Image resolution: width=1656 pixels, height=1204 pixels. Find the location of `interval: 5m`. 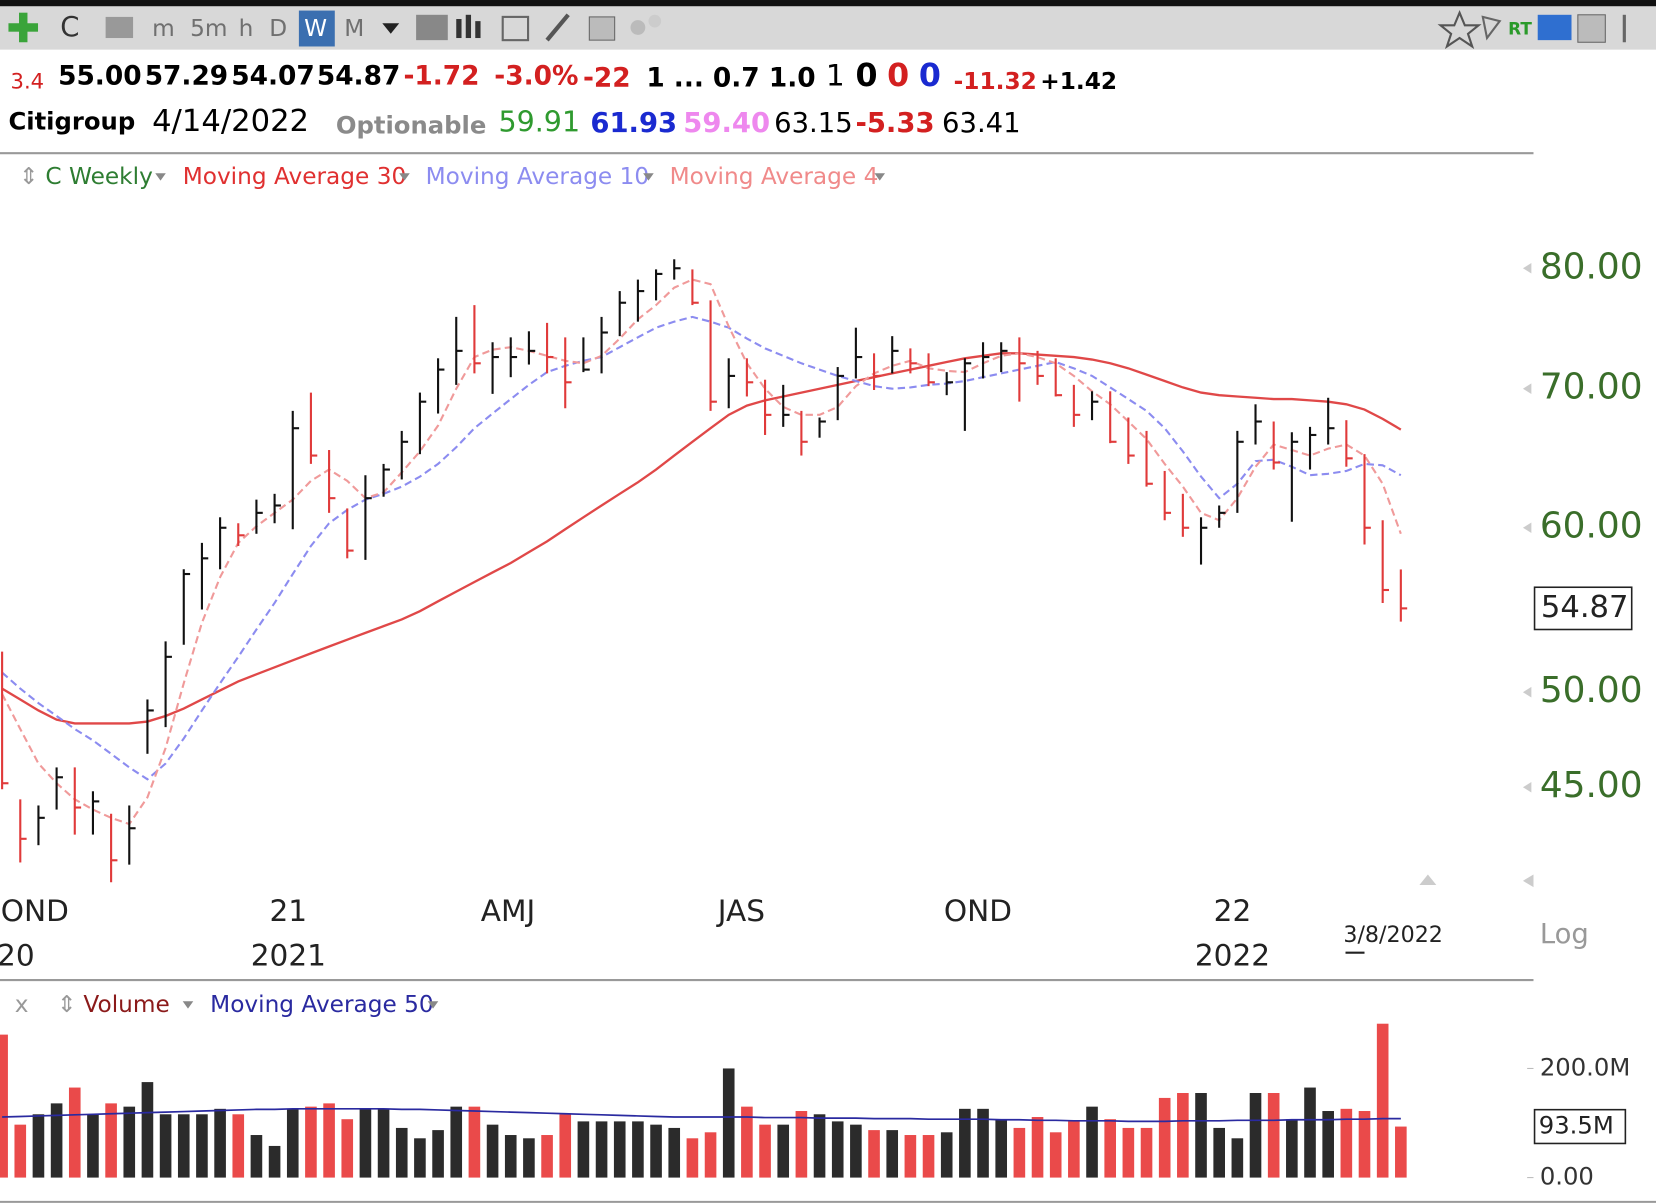

interval: 5m is located at coordinates (208, 28).